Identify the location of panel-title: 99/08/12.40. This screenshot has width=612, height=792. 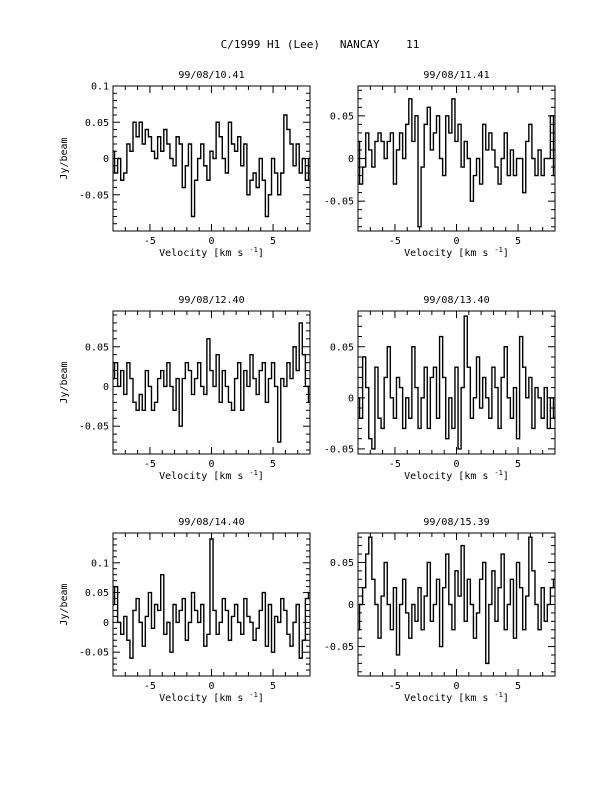
(211, 300).